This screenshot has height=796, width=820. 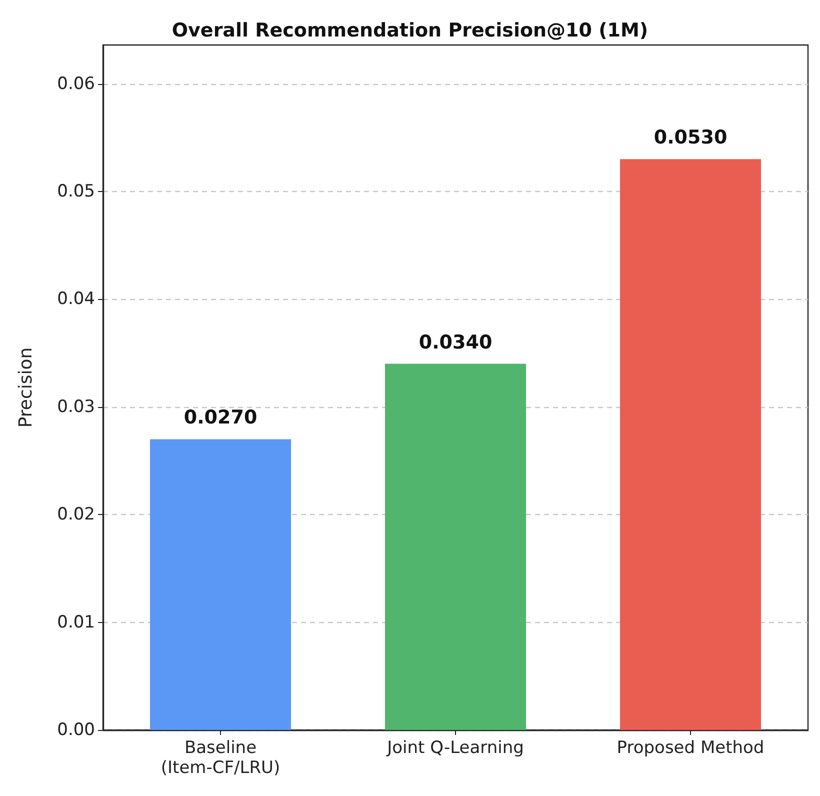 I want to click on x-tick-label: Joint Q-Learning, so click(x=455, y=748).